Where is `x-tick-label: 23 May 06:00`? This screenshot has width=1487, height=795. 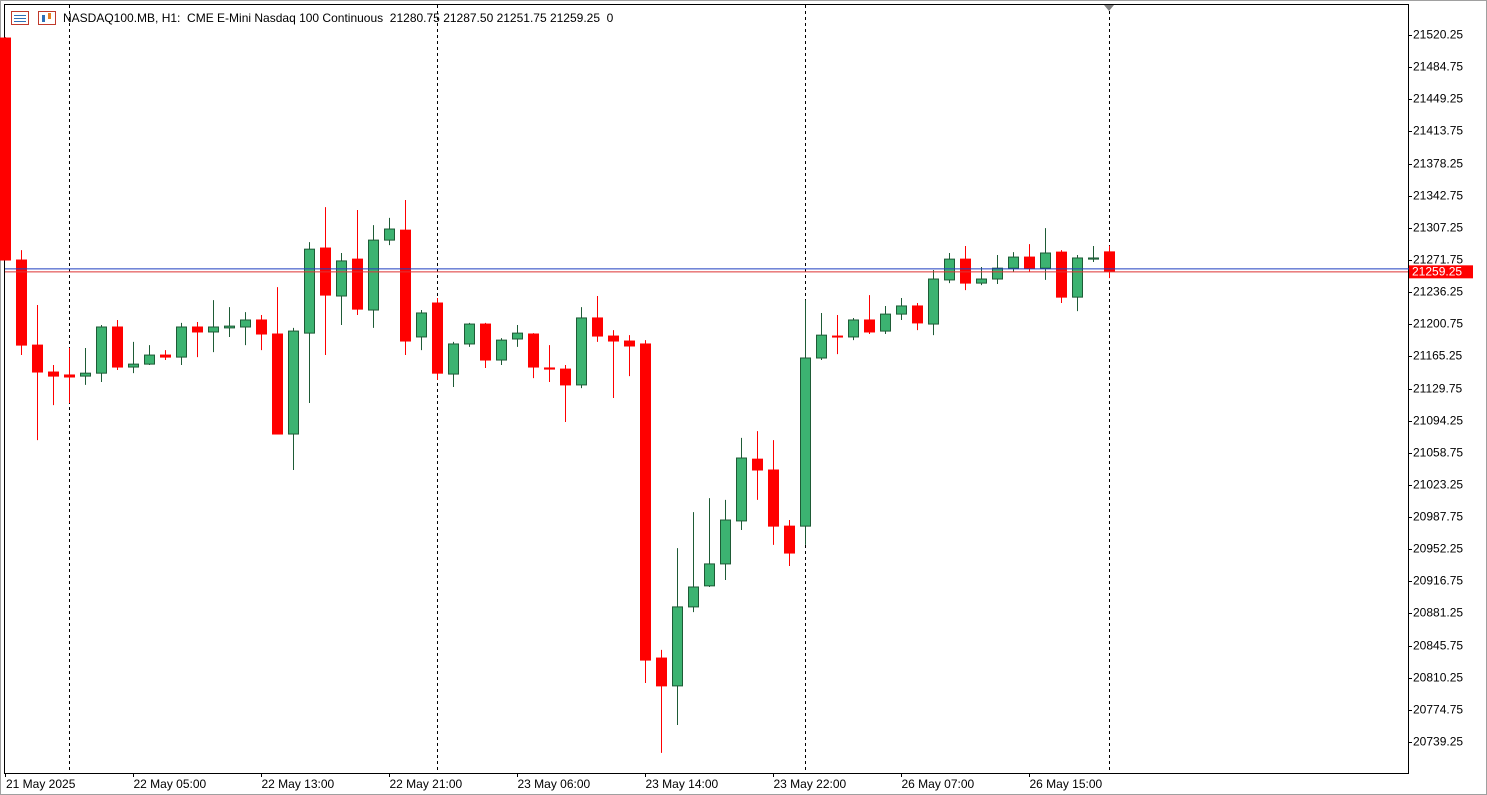
x-tick-label: 23 May 06:00 is located at coordinates (554, 784).